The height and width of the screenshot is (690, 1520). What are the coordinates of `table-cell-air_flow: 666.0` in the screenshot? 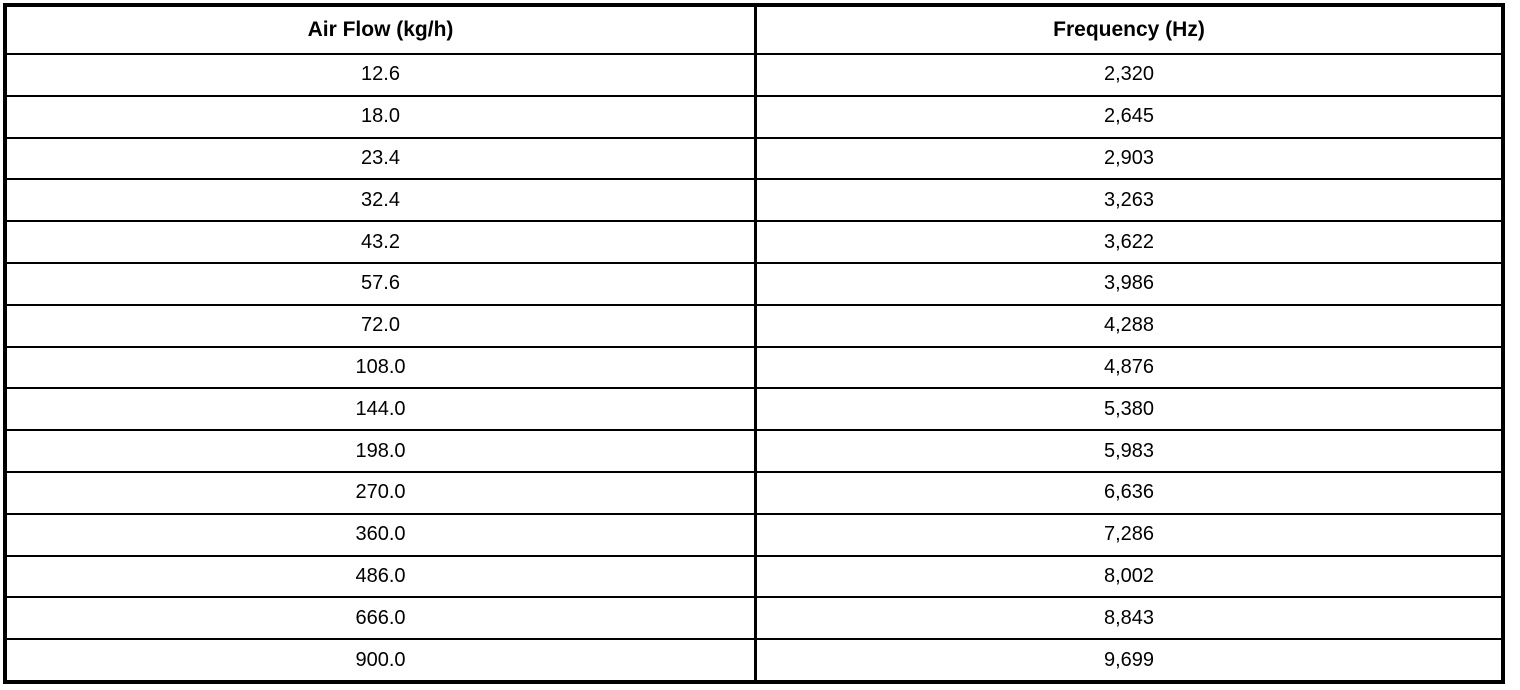 It's located at (382, 618).